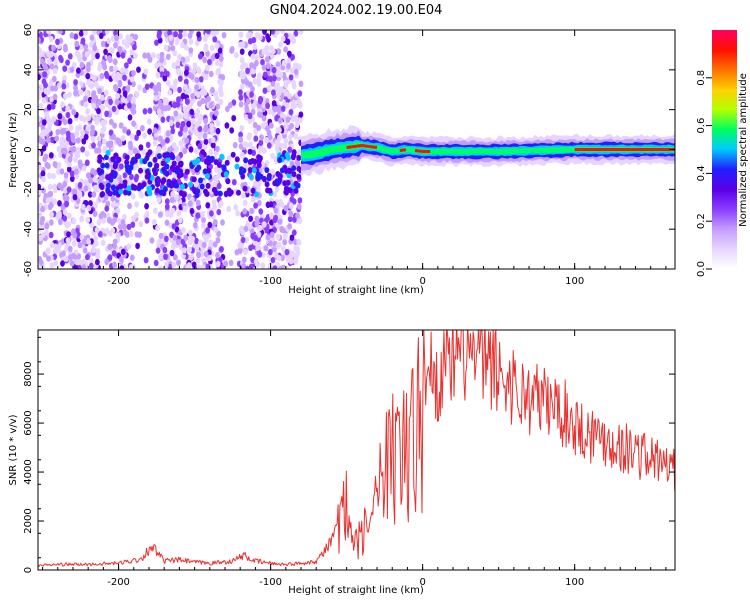 The width and height of the screenshot is (750, 600). Describe the element at coordinates (118, 281) in the screenshot. I see `x-tick-label: -200` at that location.